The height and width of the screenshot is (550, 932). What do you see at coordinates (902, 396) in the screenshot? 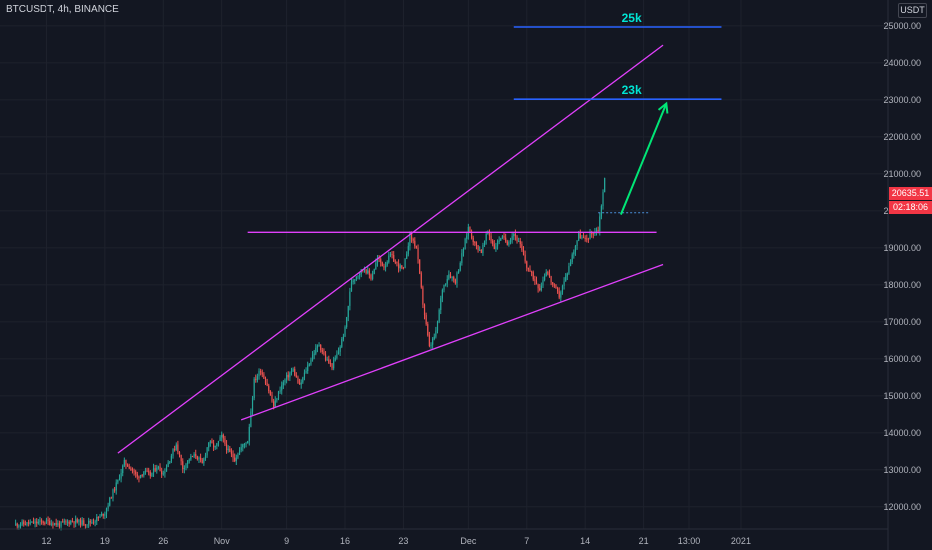
I see `y-tick-label: 15000.00` at bounding box center [902, 396].